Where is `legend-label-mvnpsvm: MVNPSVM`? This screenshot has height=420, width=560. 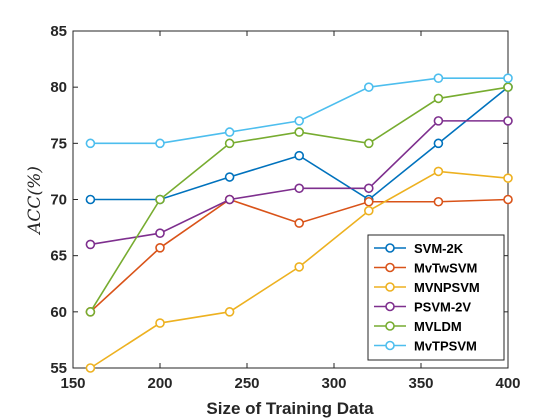 legend-label-mvnpsvm: MVNPSVM is located at coordinates (447, 287).